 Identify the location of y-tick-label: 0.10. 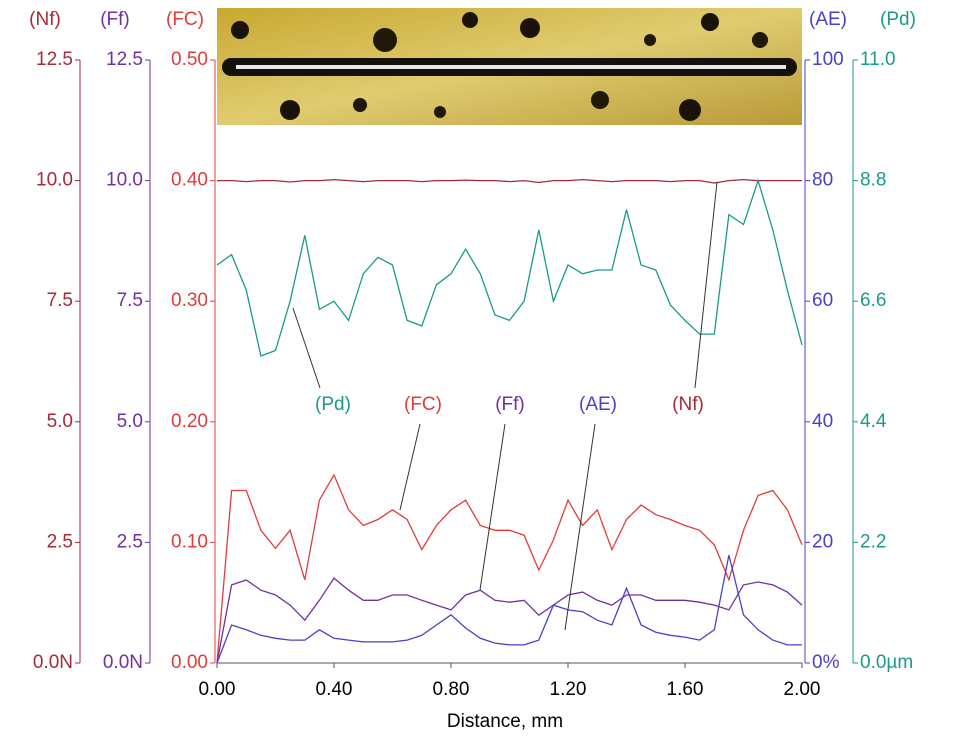
(189, 541).